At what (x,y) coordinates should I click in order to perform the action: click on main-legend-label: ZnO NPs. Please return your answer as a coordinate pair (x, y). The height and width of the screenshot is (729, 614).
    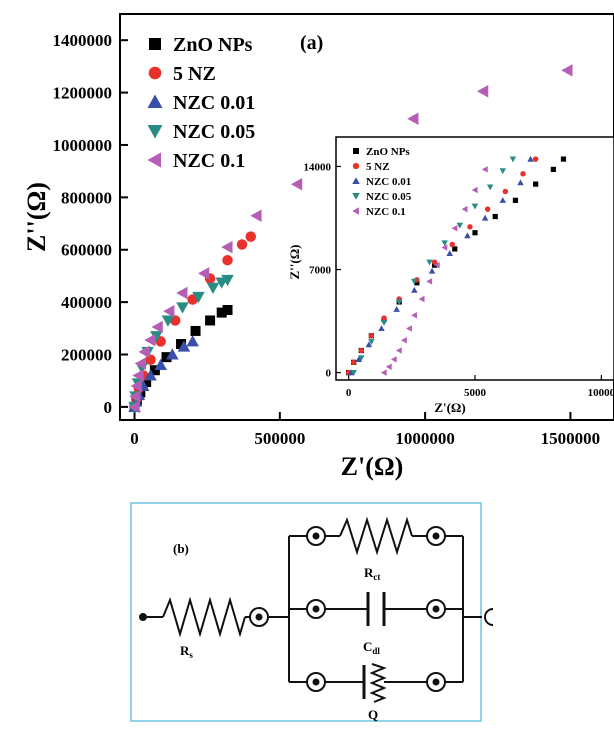
    Looking at the image, I should click on (213, 45).